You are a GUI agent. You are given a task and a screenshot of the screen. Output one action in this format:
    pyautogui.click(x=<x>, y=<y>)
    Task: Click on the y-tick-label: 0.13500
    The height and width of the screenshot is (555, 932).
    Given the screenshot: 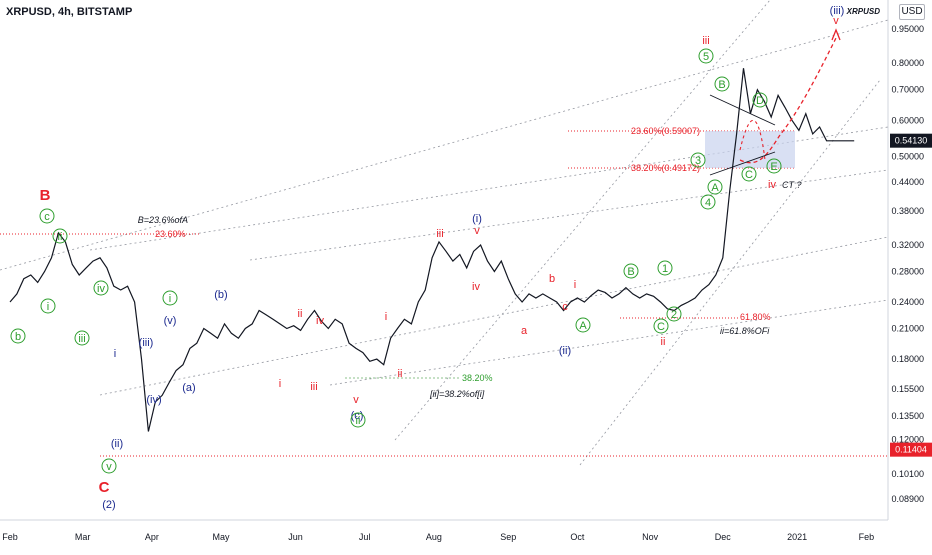 What is the action you would take?
    pyautogui.click(x=907, y=416)
    